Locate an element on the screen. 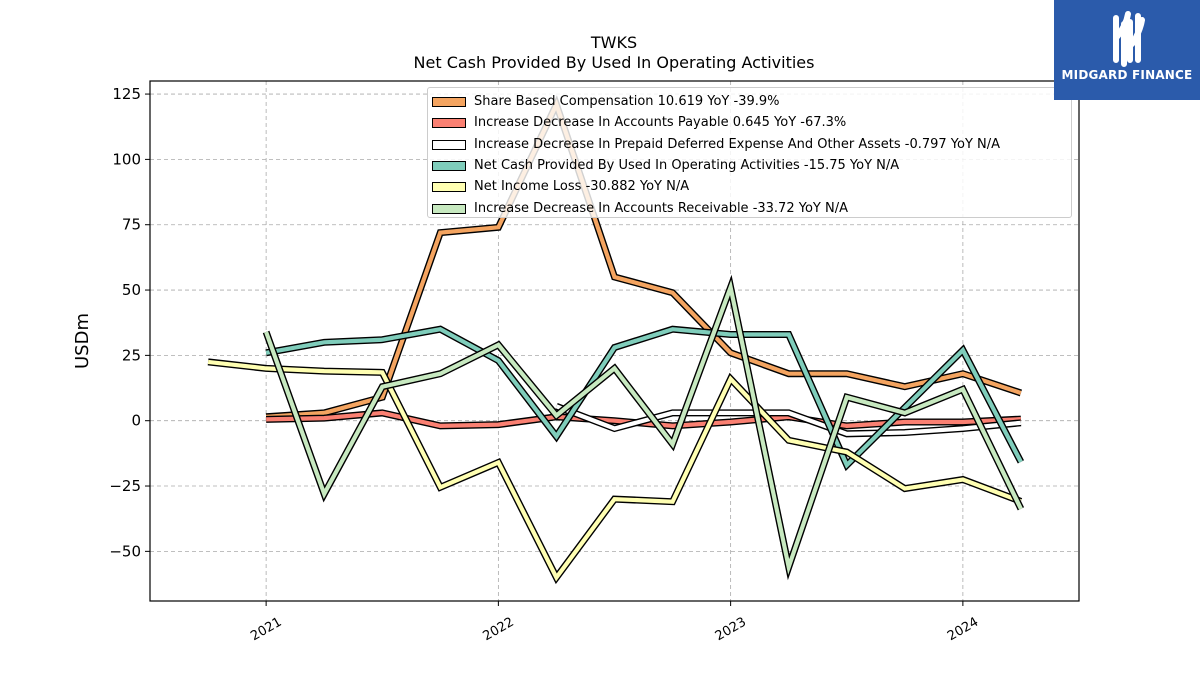  y-axis: 125 100 75 50 25 0 −25 −50 is located at coordinates (129, 322).